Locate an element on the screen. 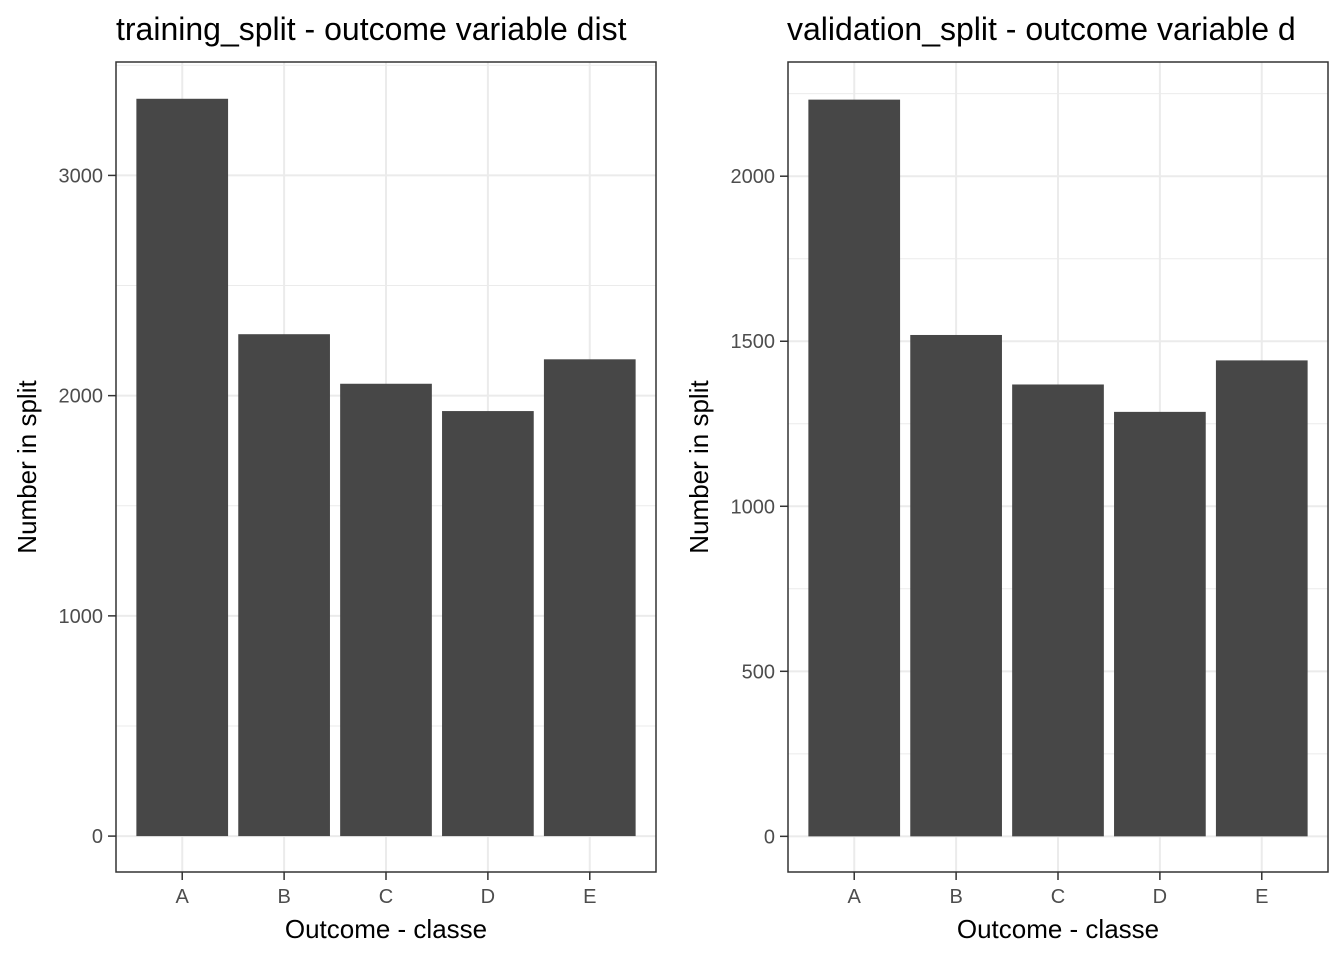 The image size is (1344, 960). y-tick-label: 1500 is located at coordinates (753, 342).